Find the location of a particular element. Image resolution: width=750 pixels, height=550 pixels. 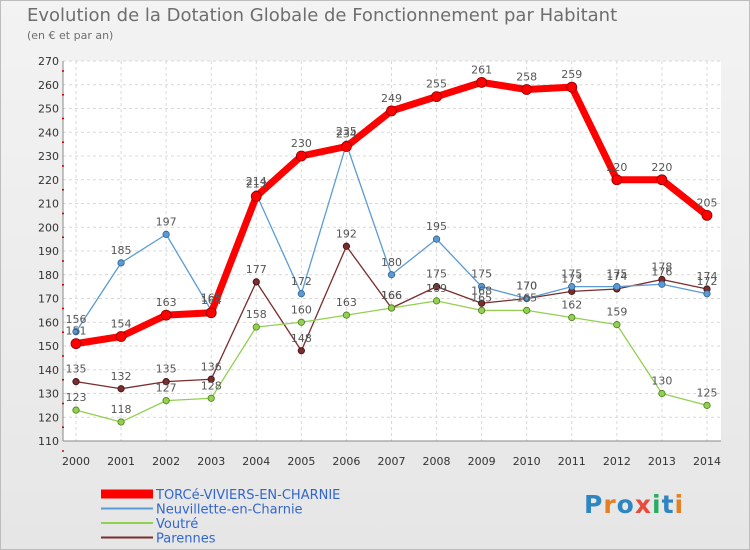

data-label: 255 is located at coordinates (436, 84).